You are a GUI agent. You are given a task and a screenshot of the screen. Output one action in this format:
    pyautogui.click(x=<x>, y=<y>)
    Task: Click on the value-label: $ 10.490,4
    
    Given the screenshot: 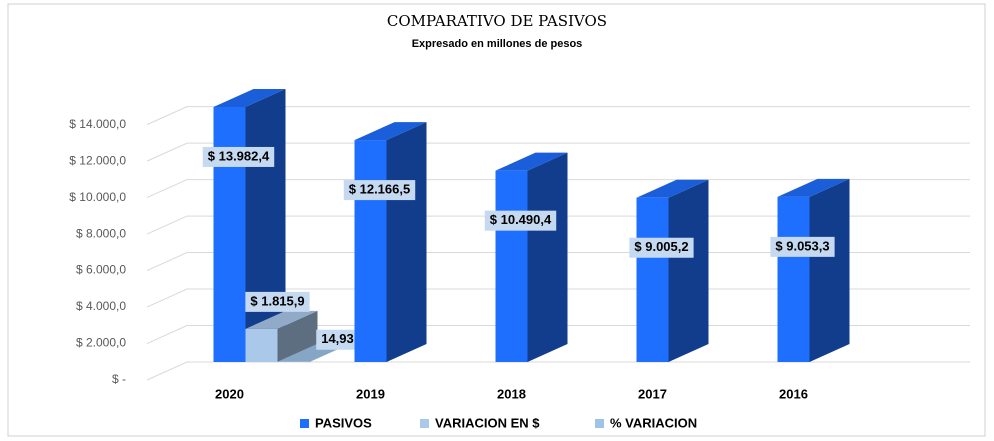 What is the action you would take?
    pyautogui.click(x=521, y=219)
    